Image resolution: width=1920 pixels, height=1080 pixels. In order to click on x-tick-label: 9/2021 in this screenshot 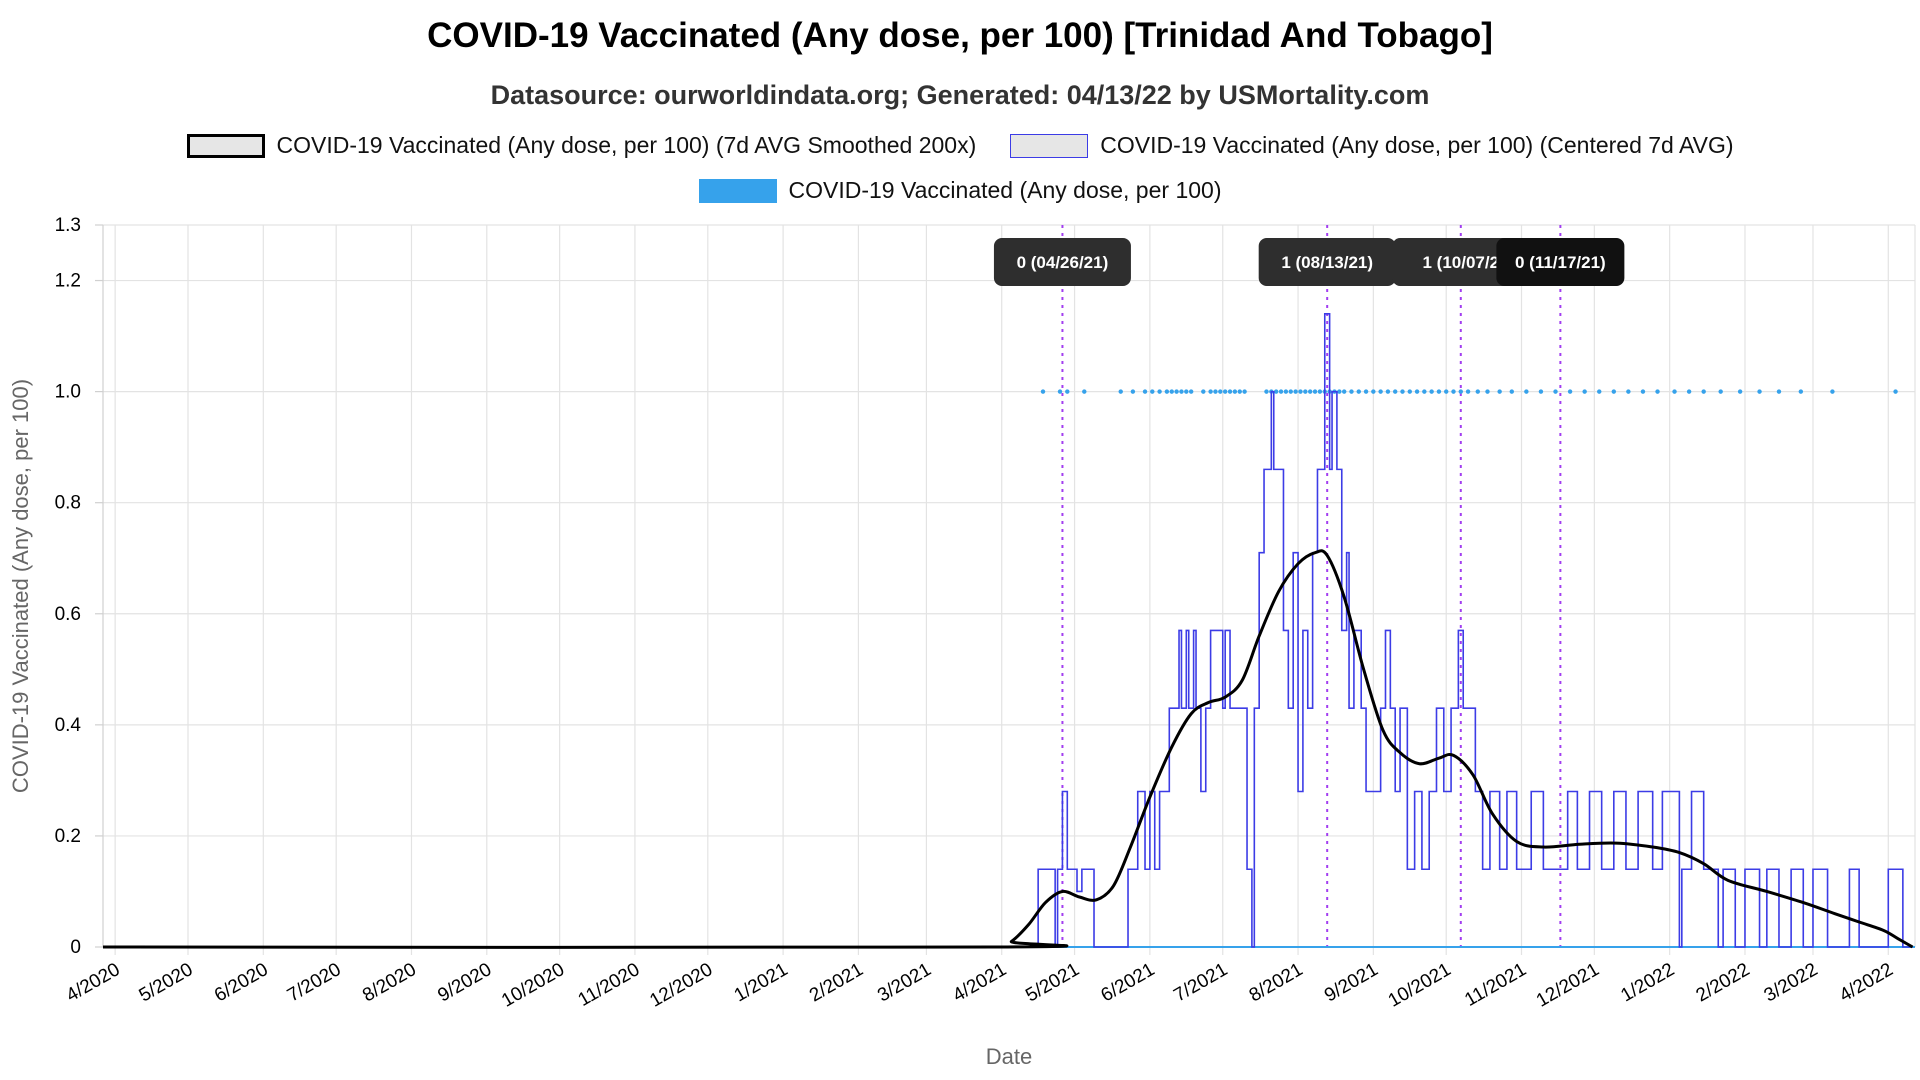, I will do `click(1351, 982)`.